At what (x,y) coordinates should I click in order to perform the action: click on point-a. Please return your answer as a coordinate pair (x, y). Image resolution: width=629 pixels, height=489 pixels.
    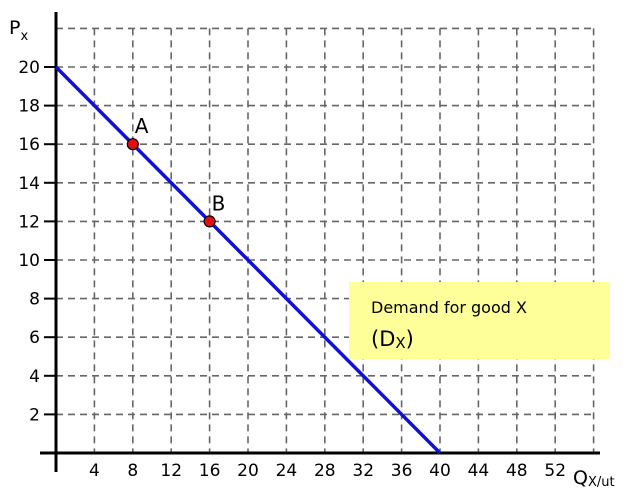
    Looking at the image, I should click on (132, 144).